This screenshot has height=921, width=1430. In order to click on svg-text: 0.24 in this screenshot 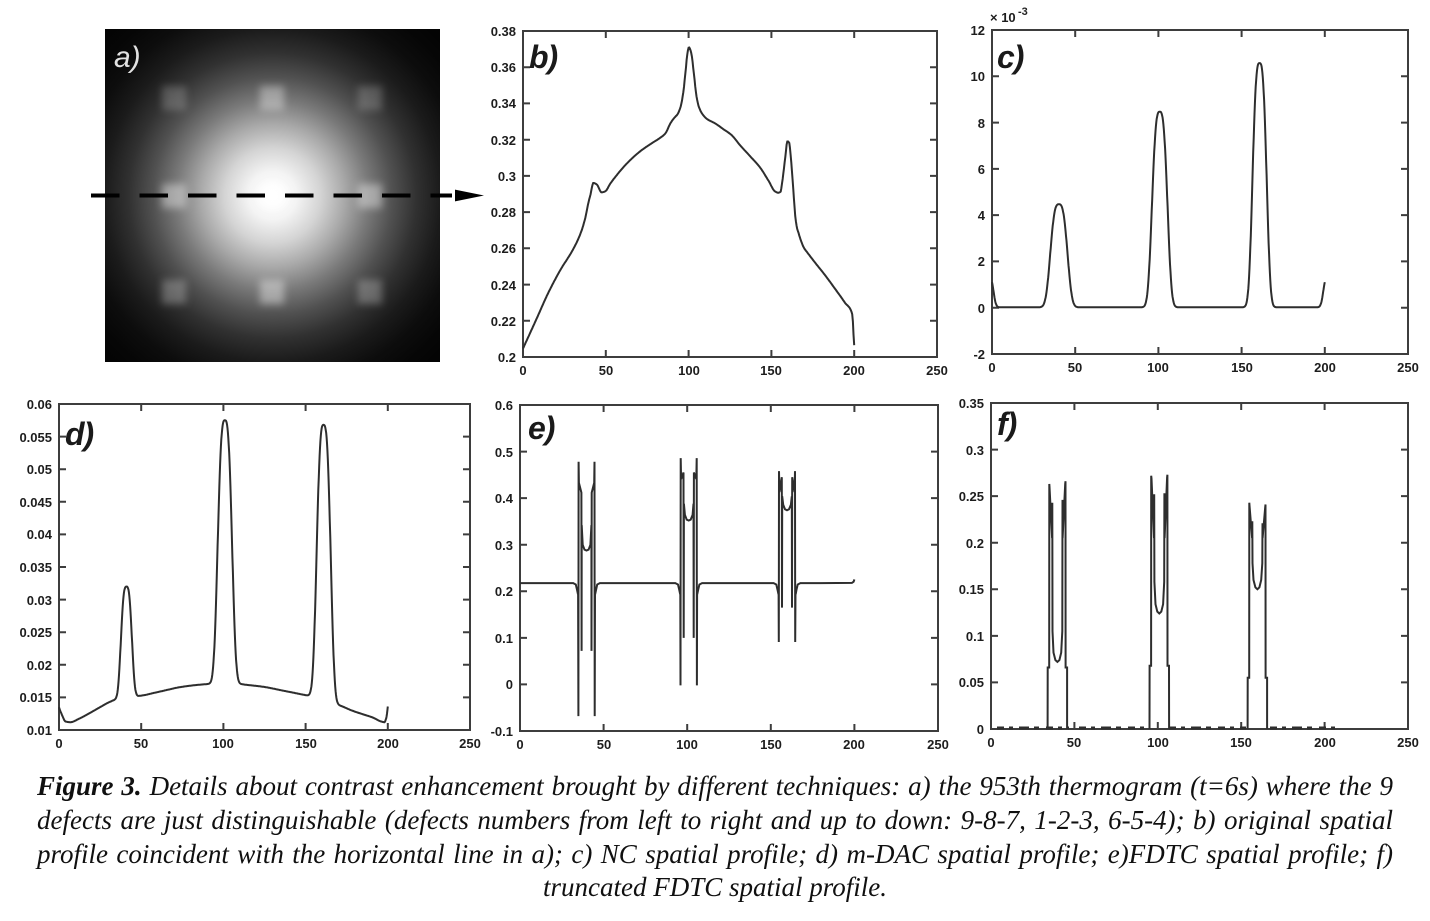, I will do `click(504, 285)`.